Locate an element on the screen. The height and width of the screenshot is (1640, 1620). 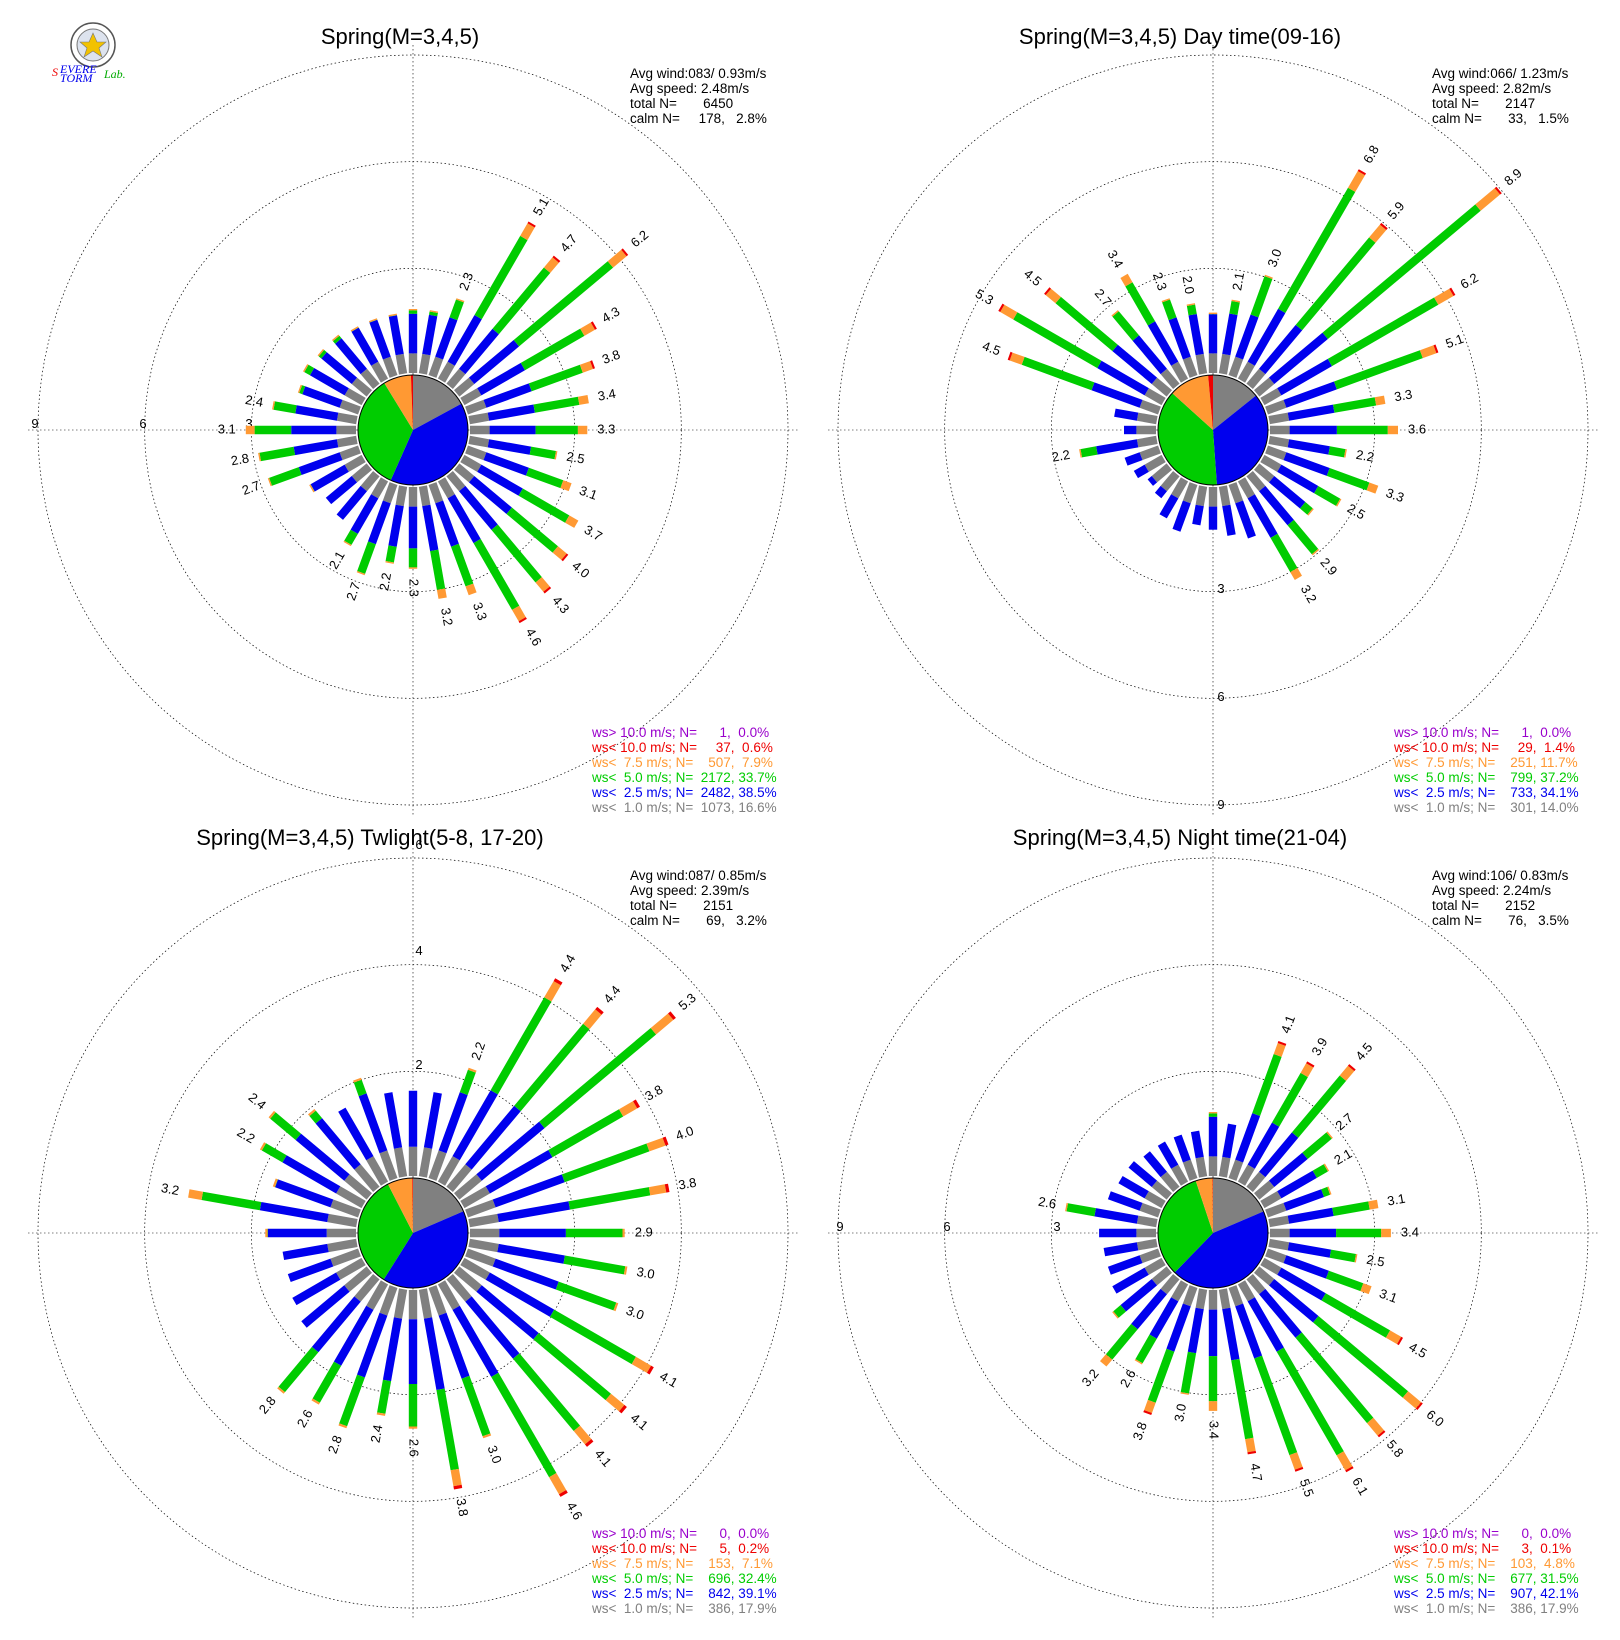
legend-entry: ws< 5.0 m/s; N= 677, 31.5% is located at coordinates (1486, 1578).